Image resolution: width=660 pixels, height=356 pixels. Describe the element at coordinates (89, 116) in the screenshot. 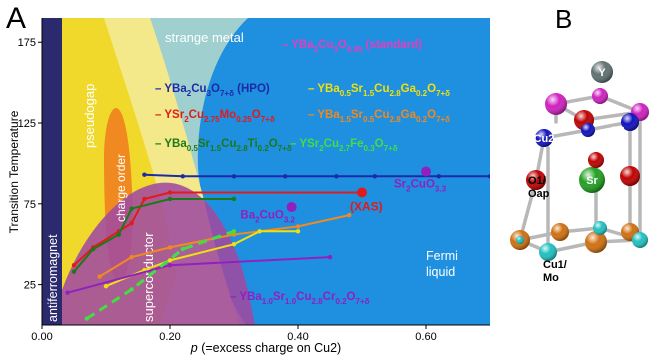

I see `region-label-pseudogap: pseudogap` at that location.